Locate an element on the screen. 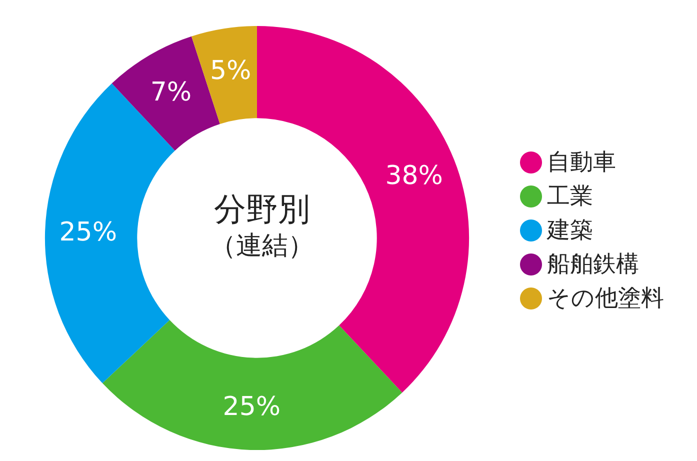 Image resolution: width=697 pixels, height=461 pixels. text: 分野別 is located at coordinates (262, 209).